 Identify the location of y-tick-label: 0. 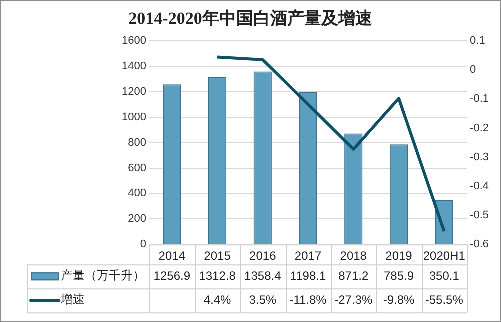
(143, 244).